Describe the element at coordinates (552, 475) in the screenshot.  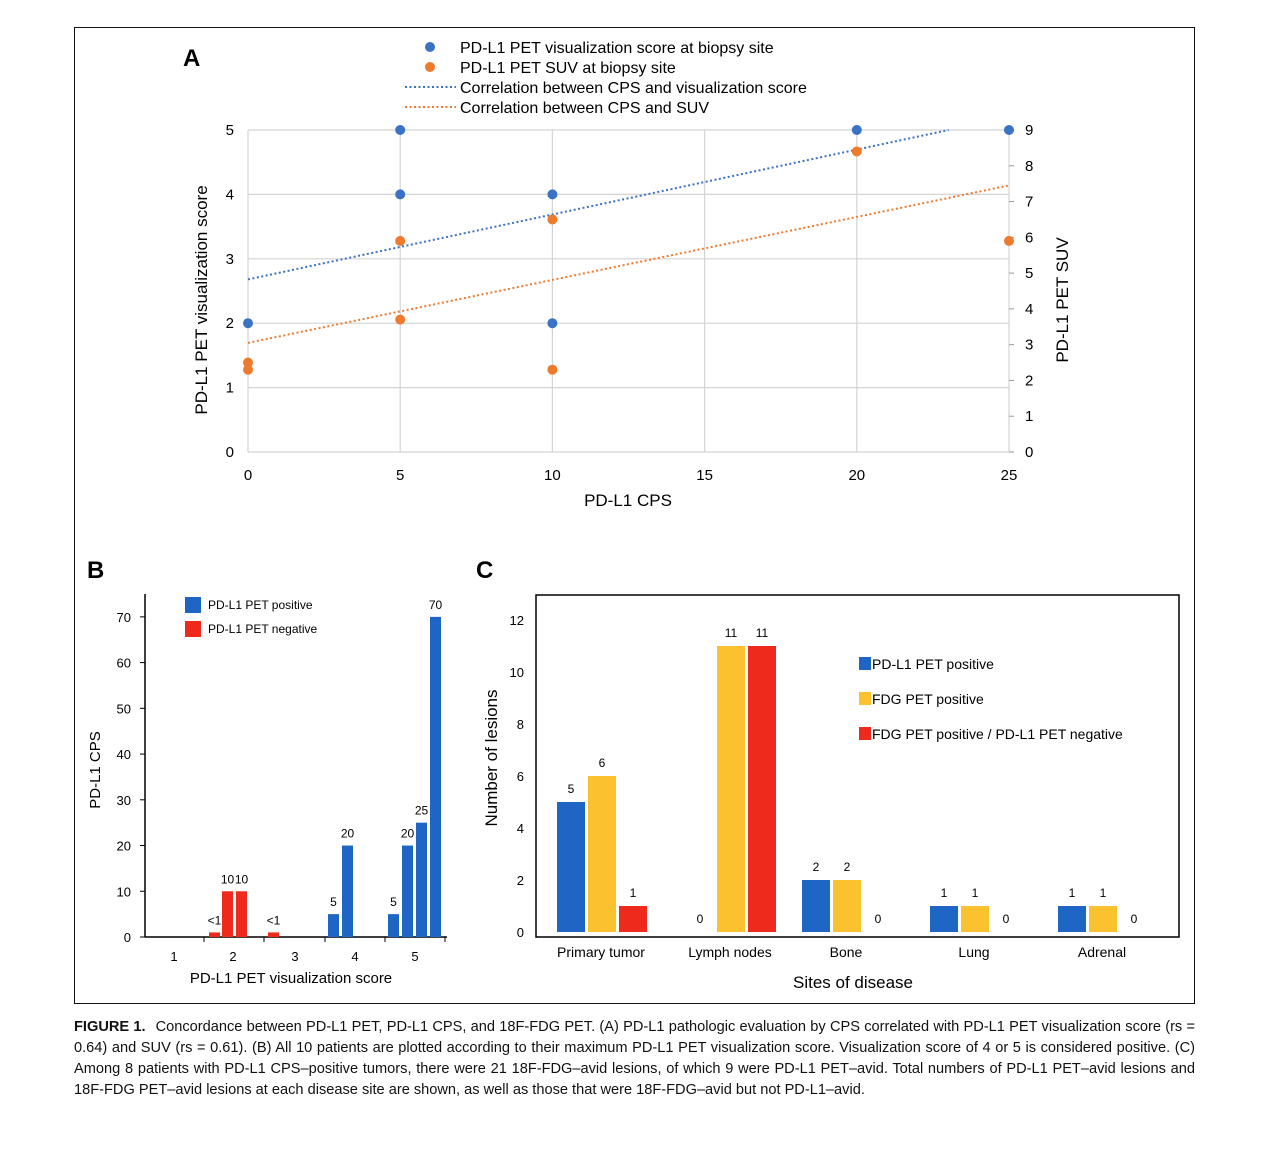
I see `chart-a-xtick-label: 10` at that location.